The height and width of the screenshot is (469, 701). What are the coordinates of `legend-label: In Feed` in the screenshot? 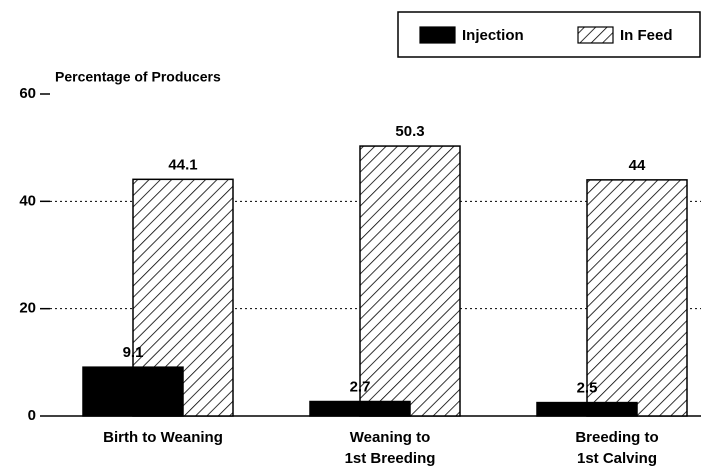 It's located at (646, 35).